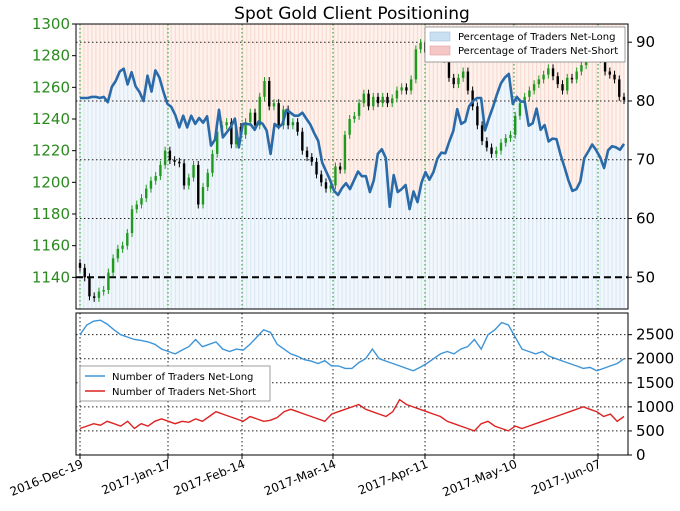  I want to click on left-tick-label: 1240, so click(51, 119).